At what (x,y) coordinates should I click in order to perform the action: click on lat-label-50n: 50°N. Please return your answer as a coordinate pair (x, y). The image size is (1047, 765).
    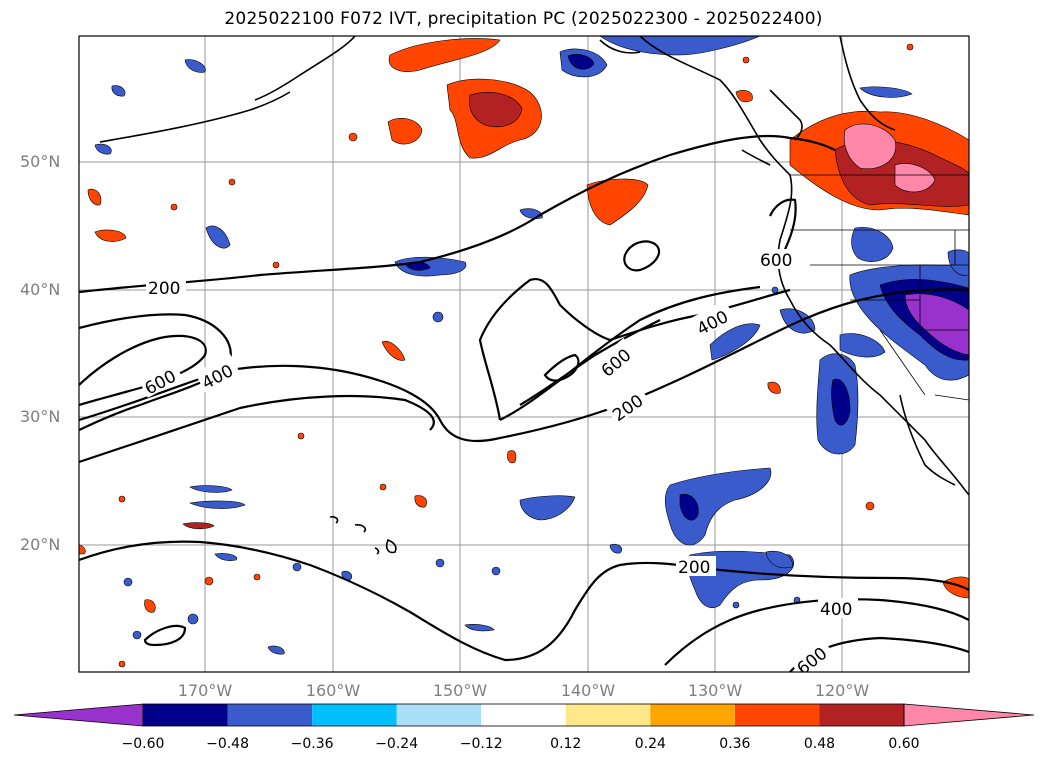
    Looking at the image, I should click on (40, 161).